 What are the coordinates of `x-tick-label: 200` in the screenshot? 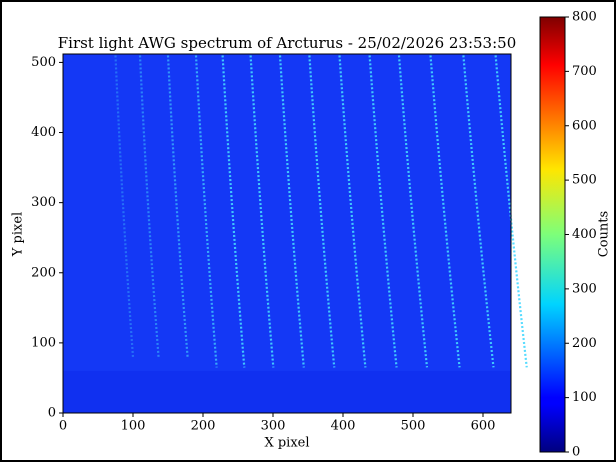 It's located at (203, 426).